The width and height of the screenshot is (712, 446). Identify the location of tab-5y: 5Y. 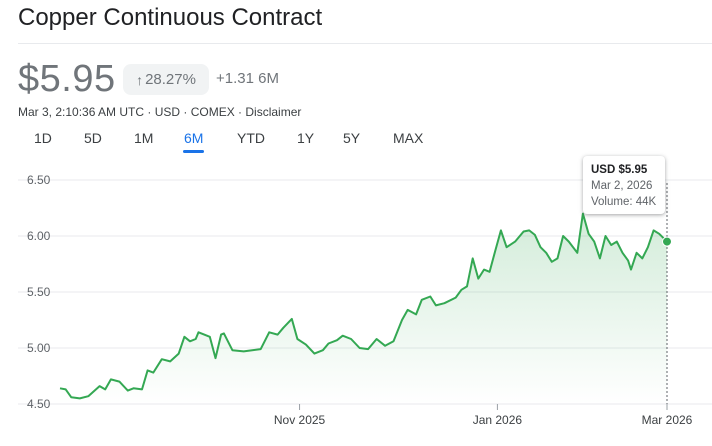
(352, 138).